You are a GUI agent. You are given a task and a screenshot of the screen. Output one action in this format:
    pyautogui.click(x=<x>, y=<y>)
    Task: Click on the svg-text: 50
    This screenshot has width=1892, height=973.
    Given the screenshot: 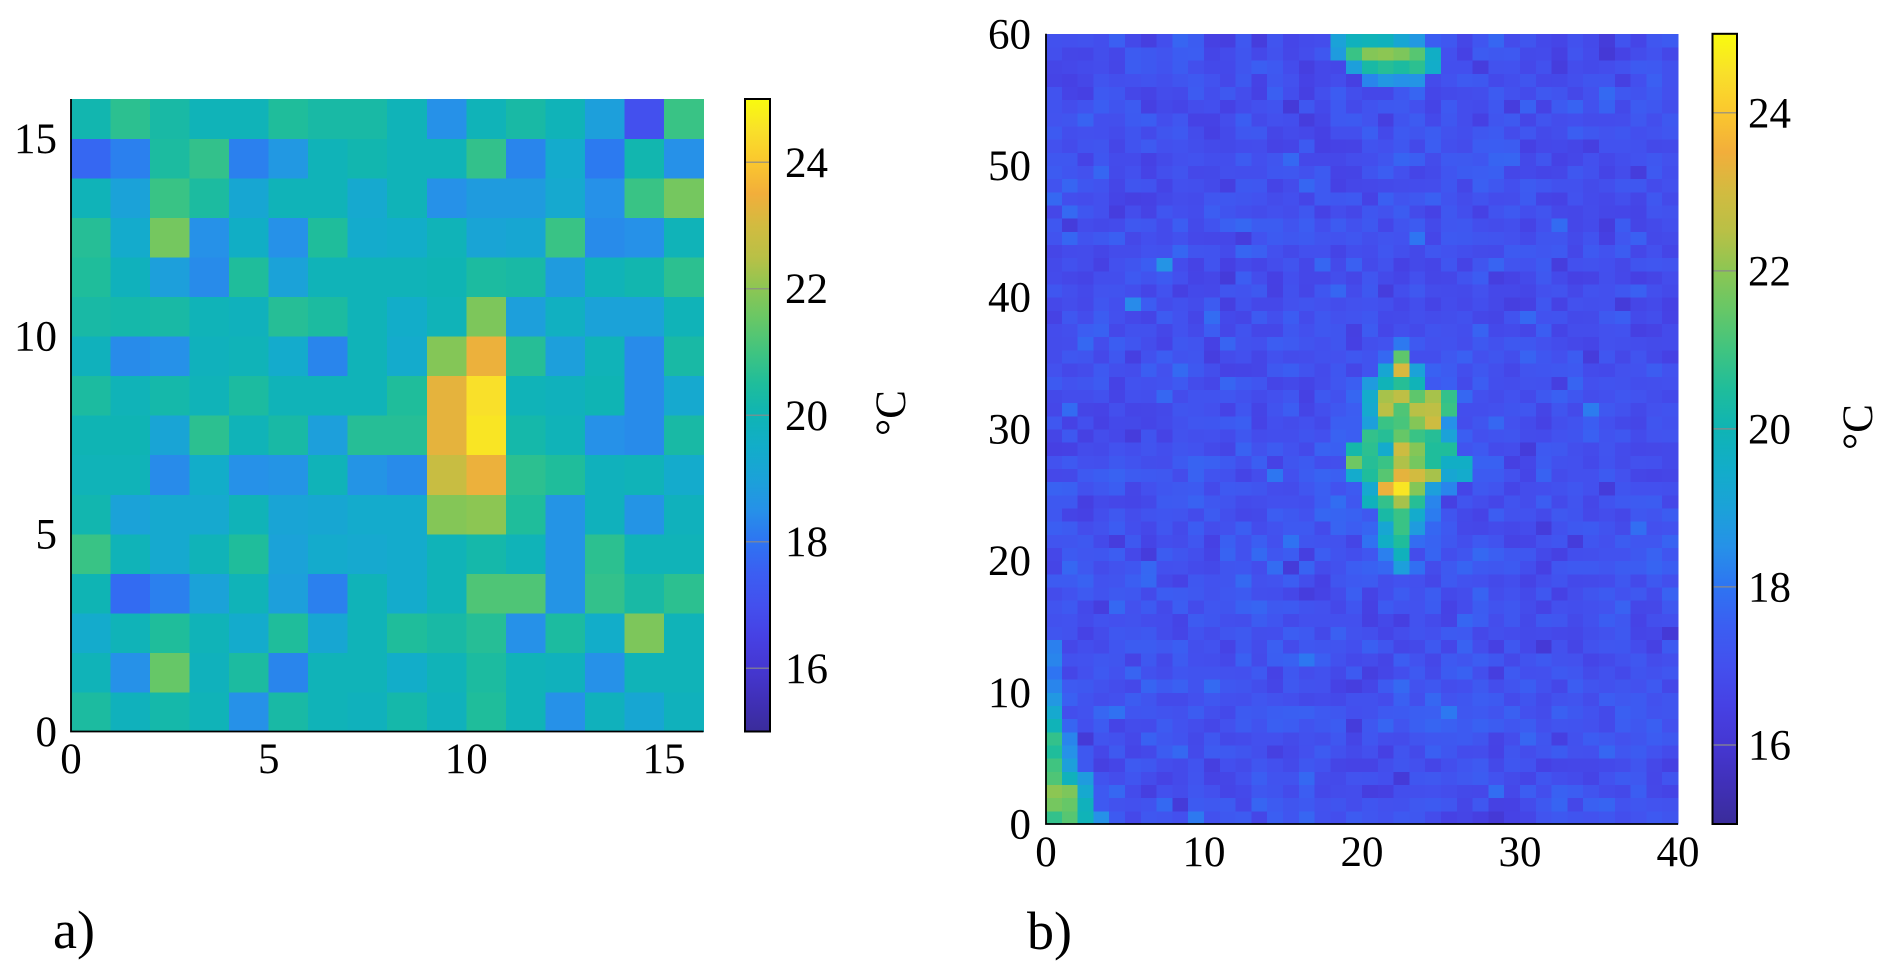 What is the action you would take?
    pyautogui.click(x=1009, y=166)
    